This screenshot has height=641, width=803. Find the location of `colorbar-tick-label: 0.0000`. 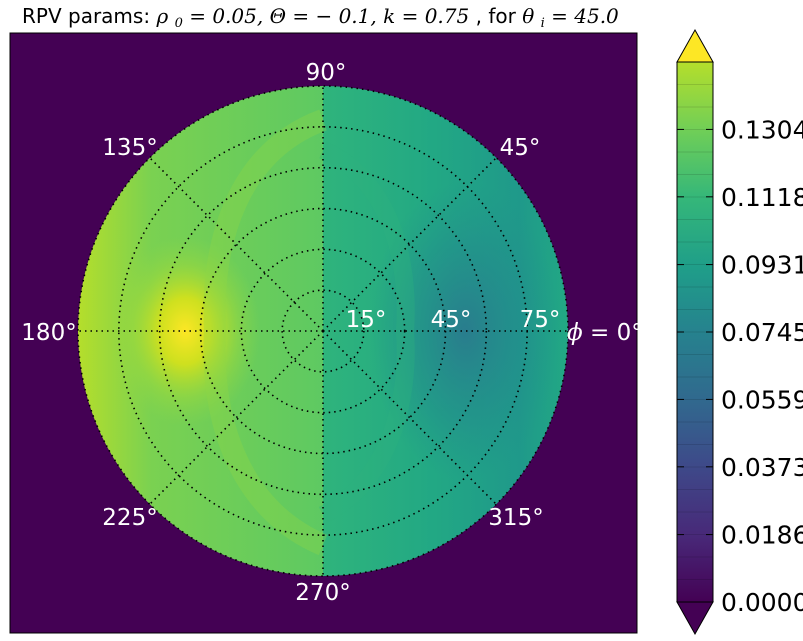

colorbar-tick-label: 0.0000 is located at coordinates (762, 602).